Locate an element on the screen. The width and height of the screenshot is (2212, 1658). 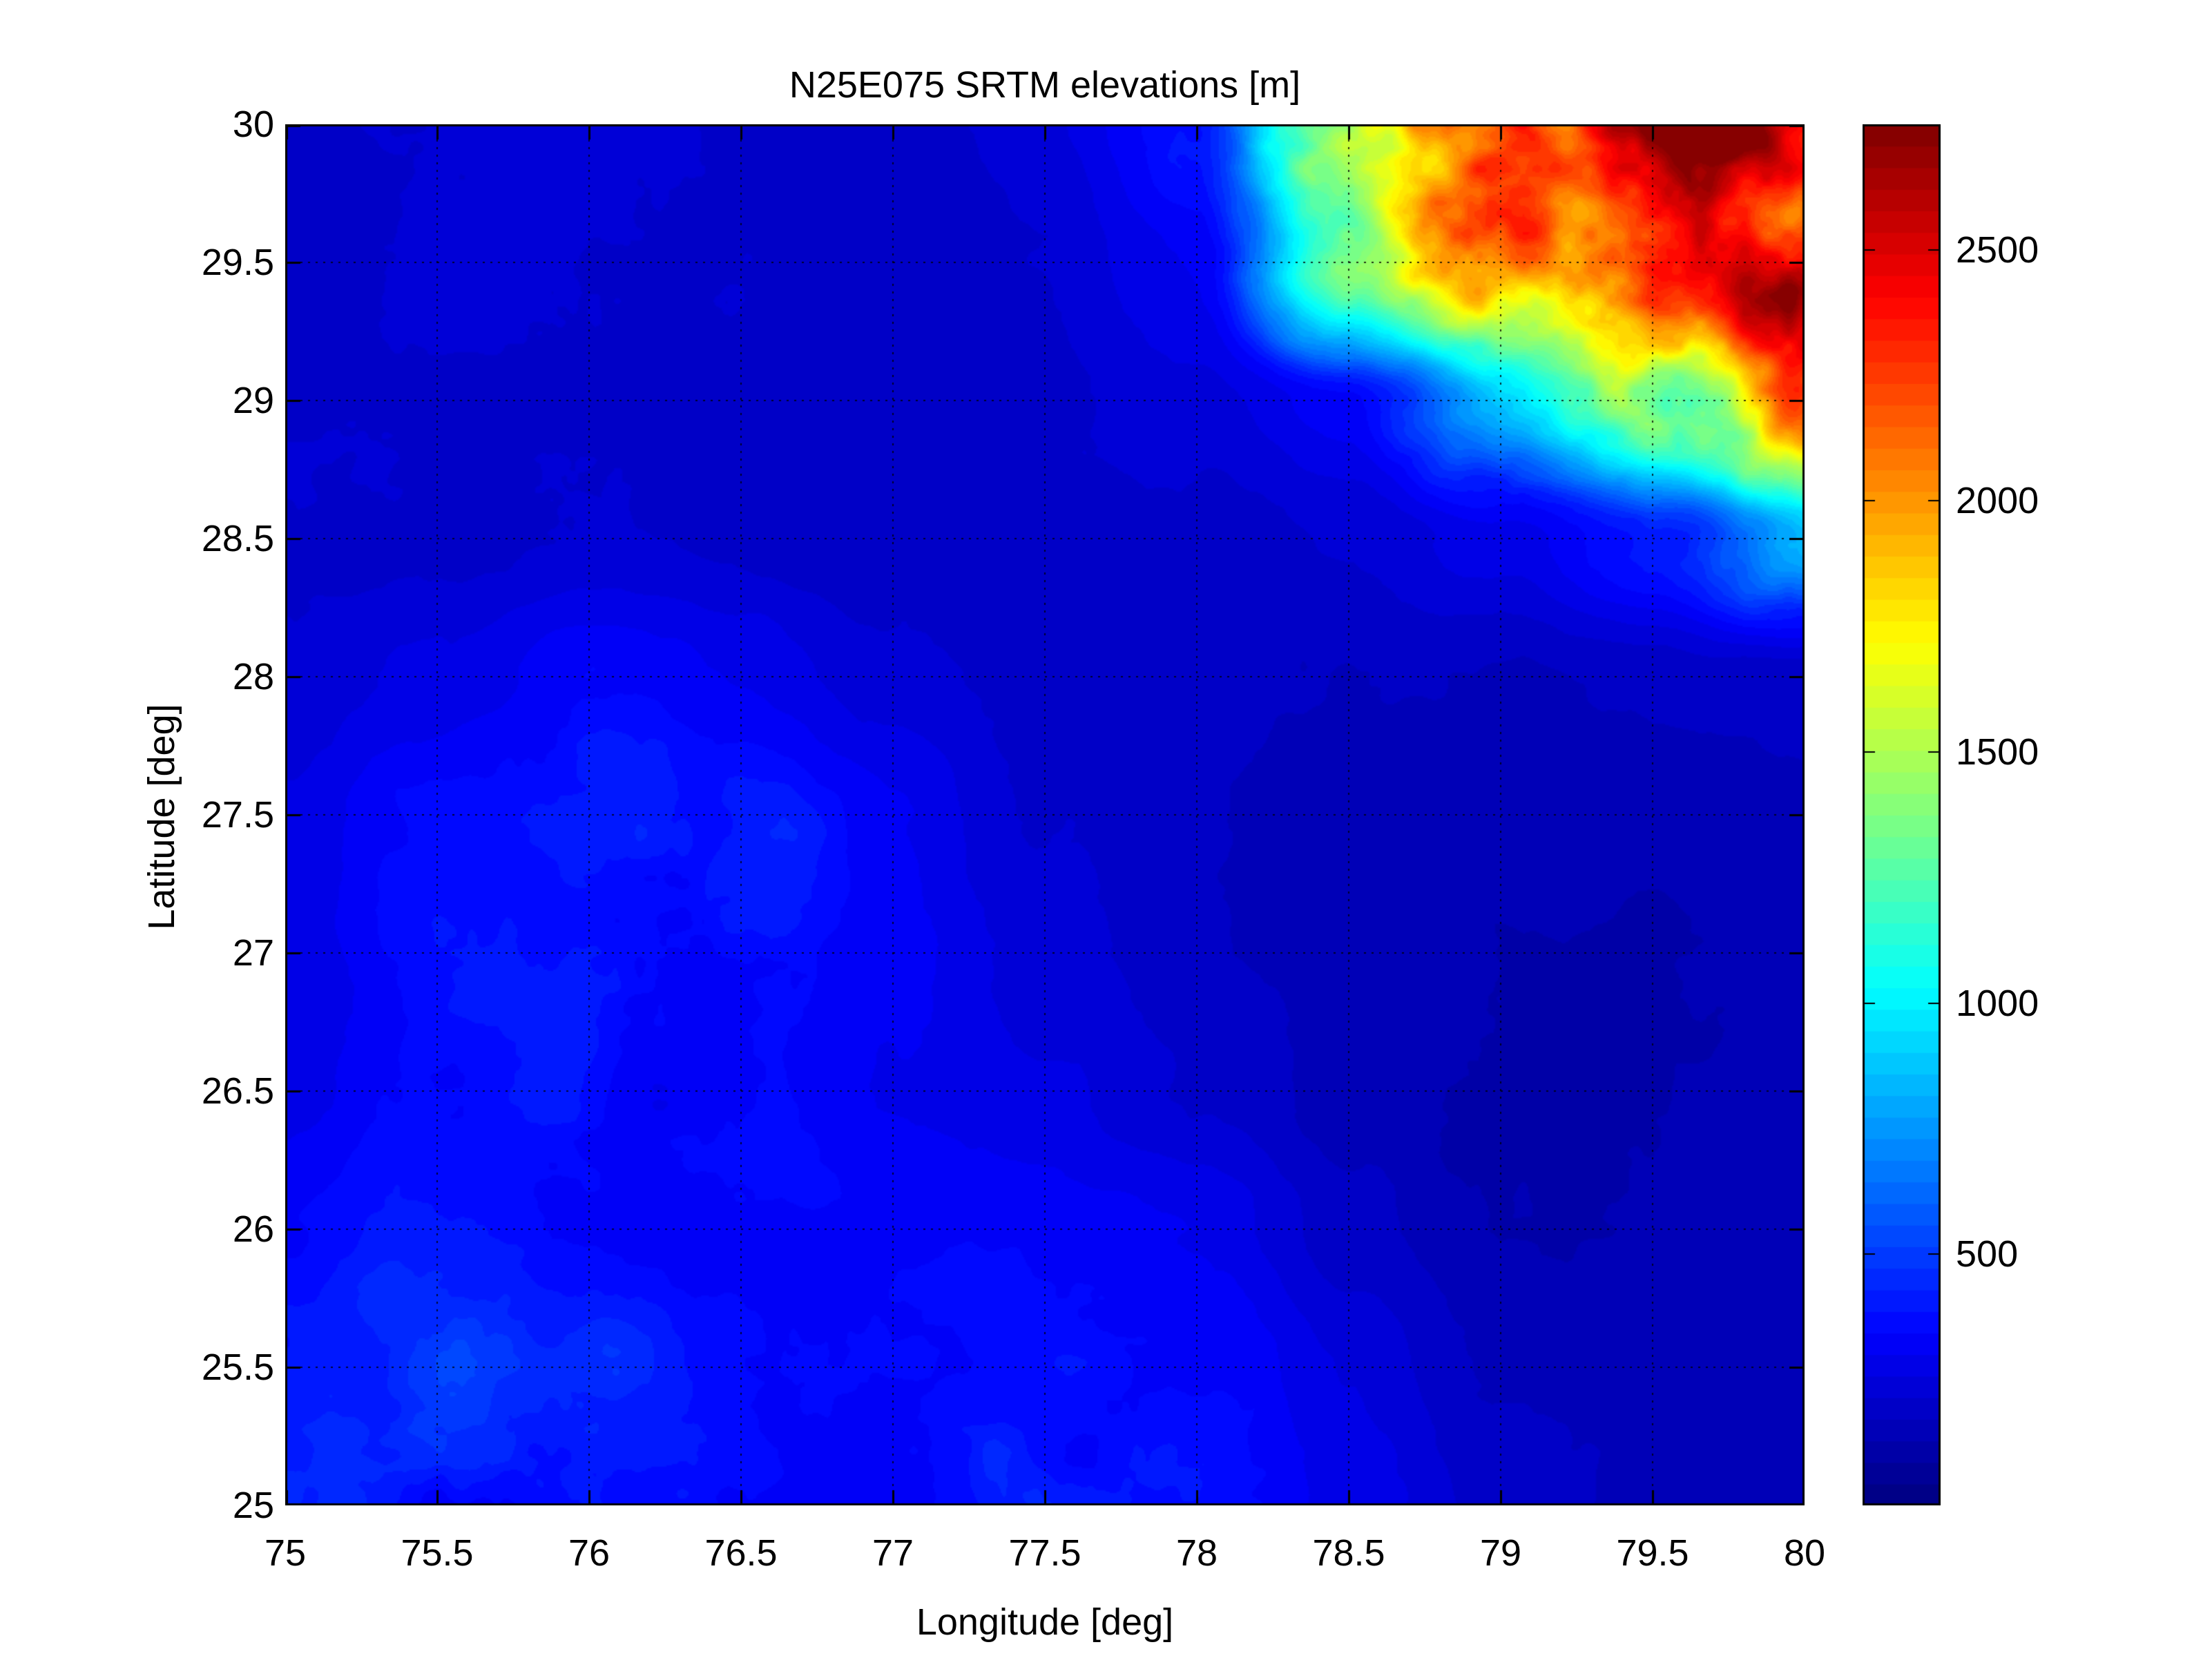
colorbar-tick-label: 1500 is located at coordinates (1998, 752).